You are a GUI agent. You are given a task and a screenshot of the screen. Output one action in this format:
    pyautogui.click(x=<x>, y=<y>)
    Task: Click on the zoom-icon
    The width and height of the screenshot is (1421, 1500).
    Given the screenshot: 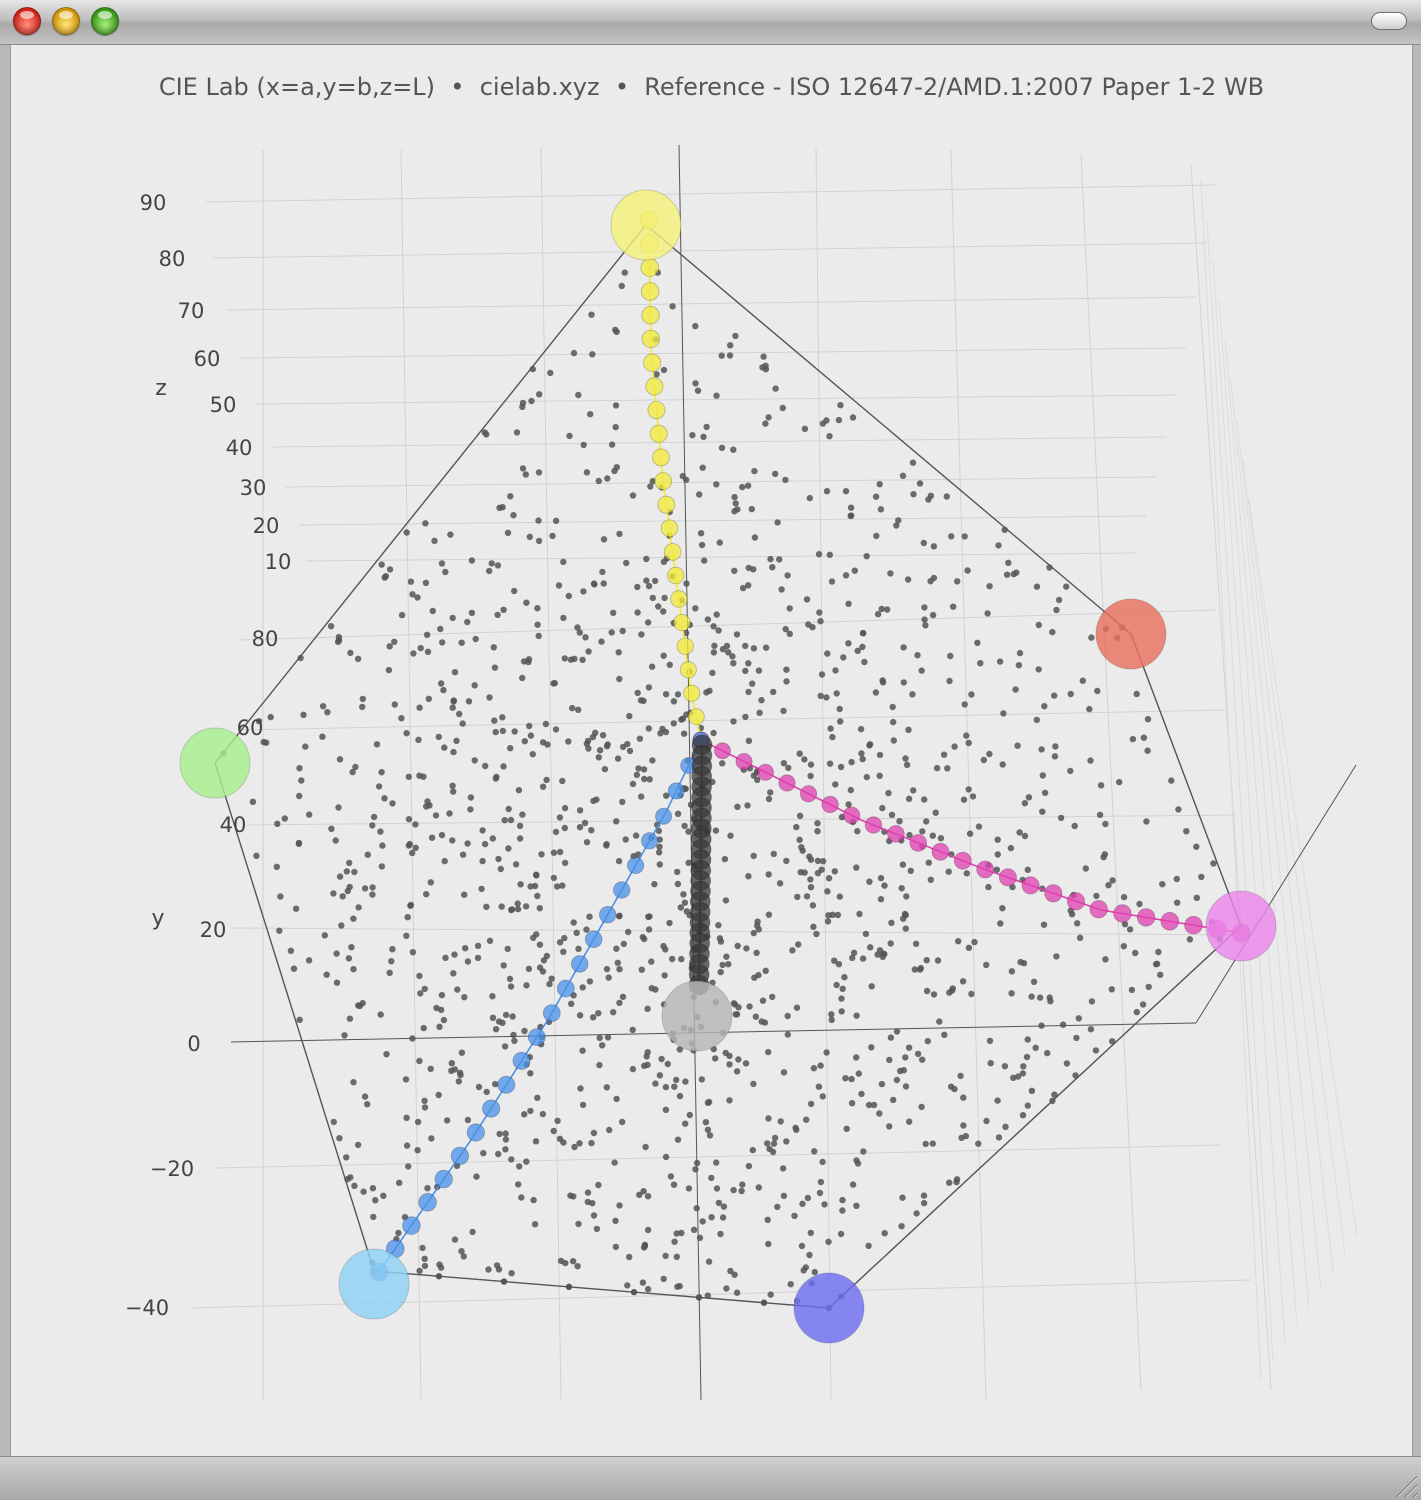 What is the action you would take?
    pyautogui.click(x=105, y=21)
    